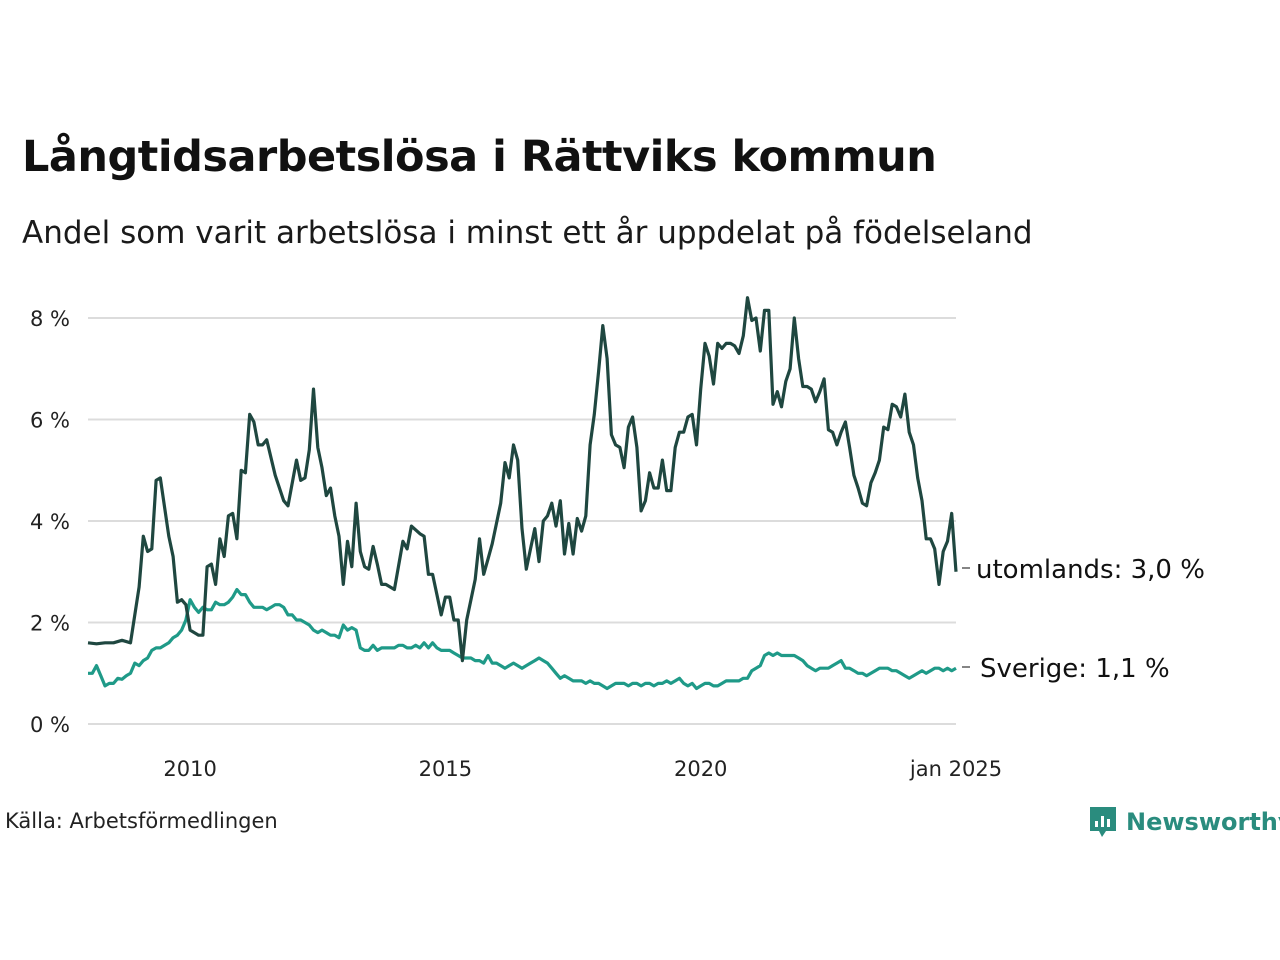  I want to click on source-note: Källa: Arbetsförmedlingen, so click(141, 821).